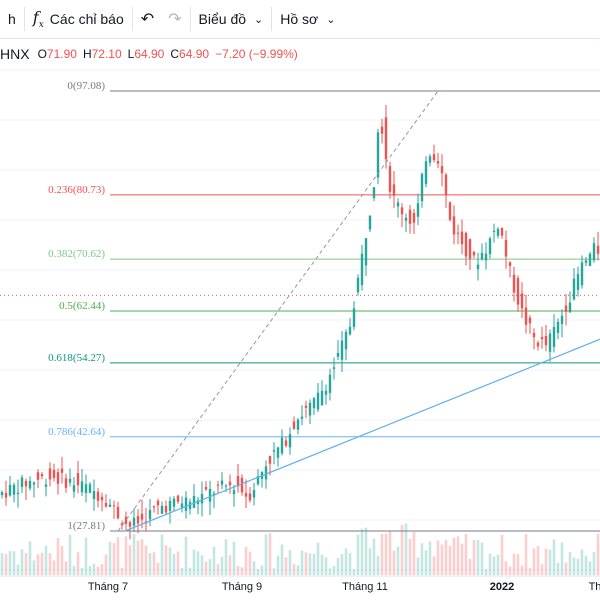 The width and height of the screenshot is (600, 600). What do you see at coordinates (147, 19) in the screenshot?
I see `undo-icon: ↶` at bounding box center [147, 19].